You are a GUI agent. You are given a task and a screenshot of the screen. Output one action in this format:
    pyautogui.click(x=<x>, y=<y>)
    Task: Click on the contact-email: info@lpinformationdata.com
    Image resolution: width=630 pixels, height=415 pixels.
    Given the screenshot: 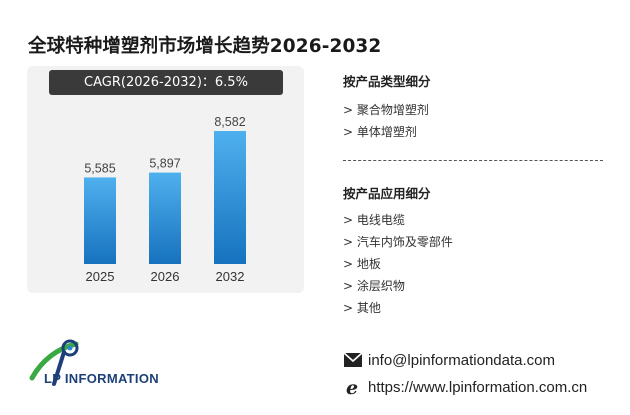 What is the action you would take?
    pyautogui.click(x=449, y=360)
    